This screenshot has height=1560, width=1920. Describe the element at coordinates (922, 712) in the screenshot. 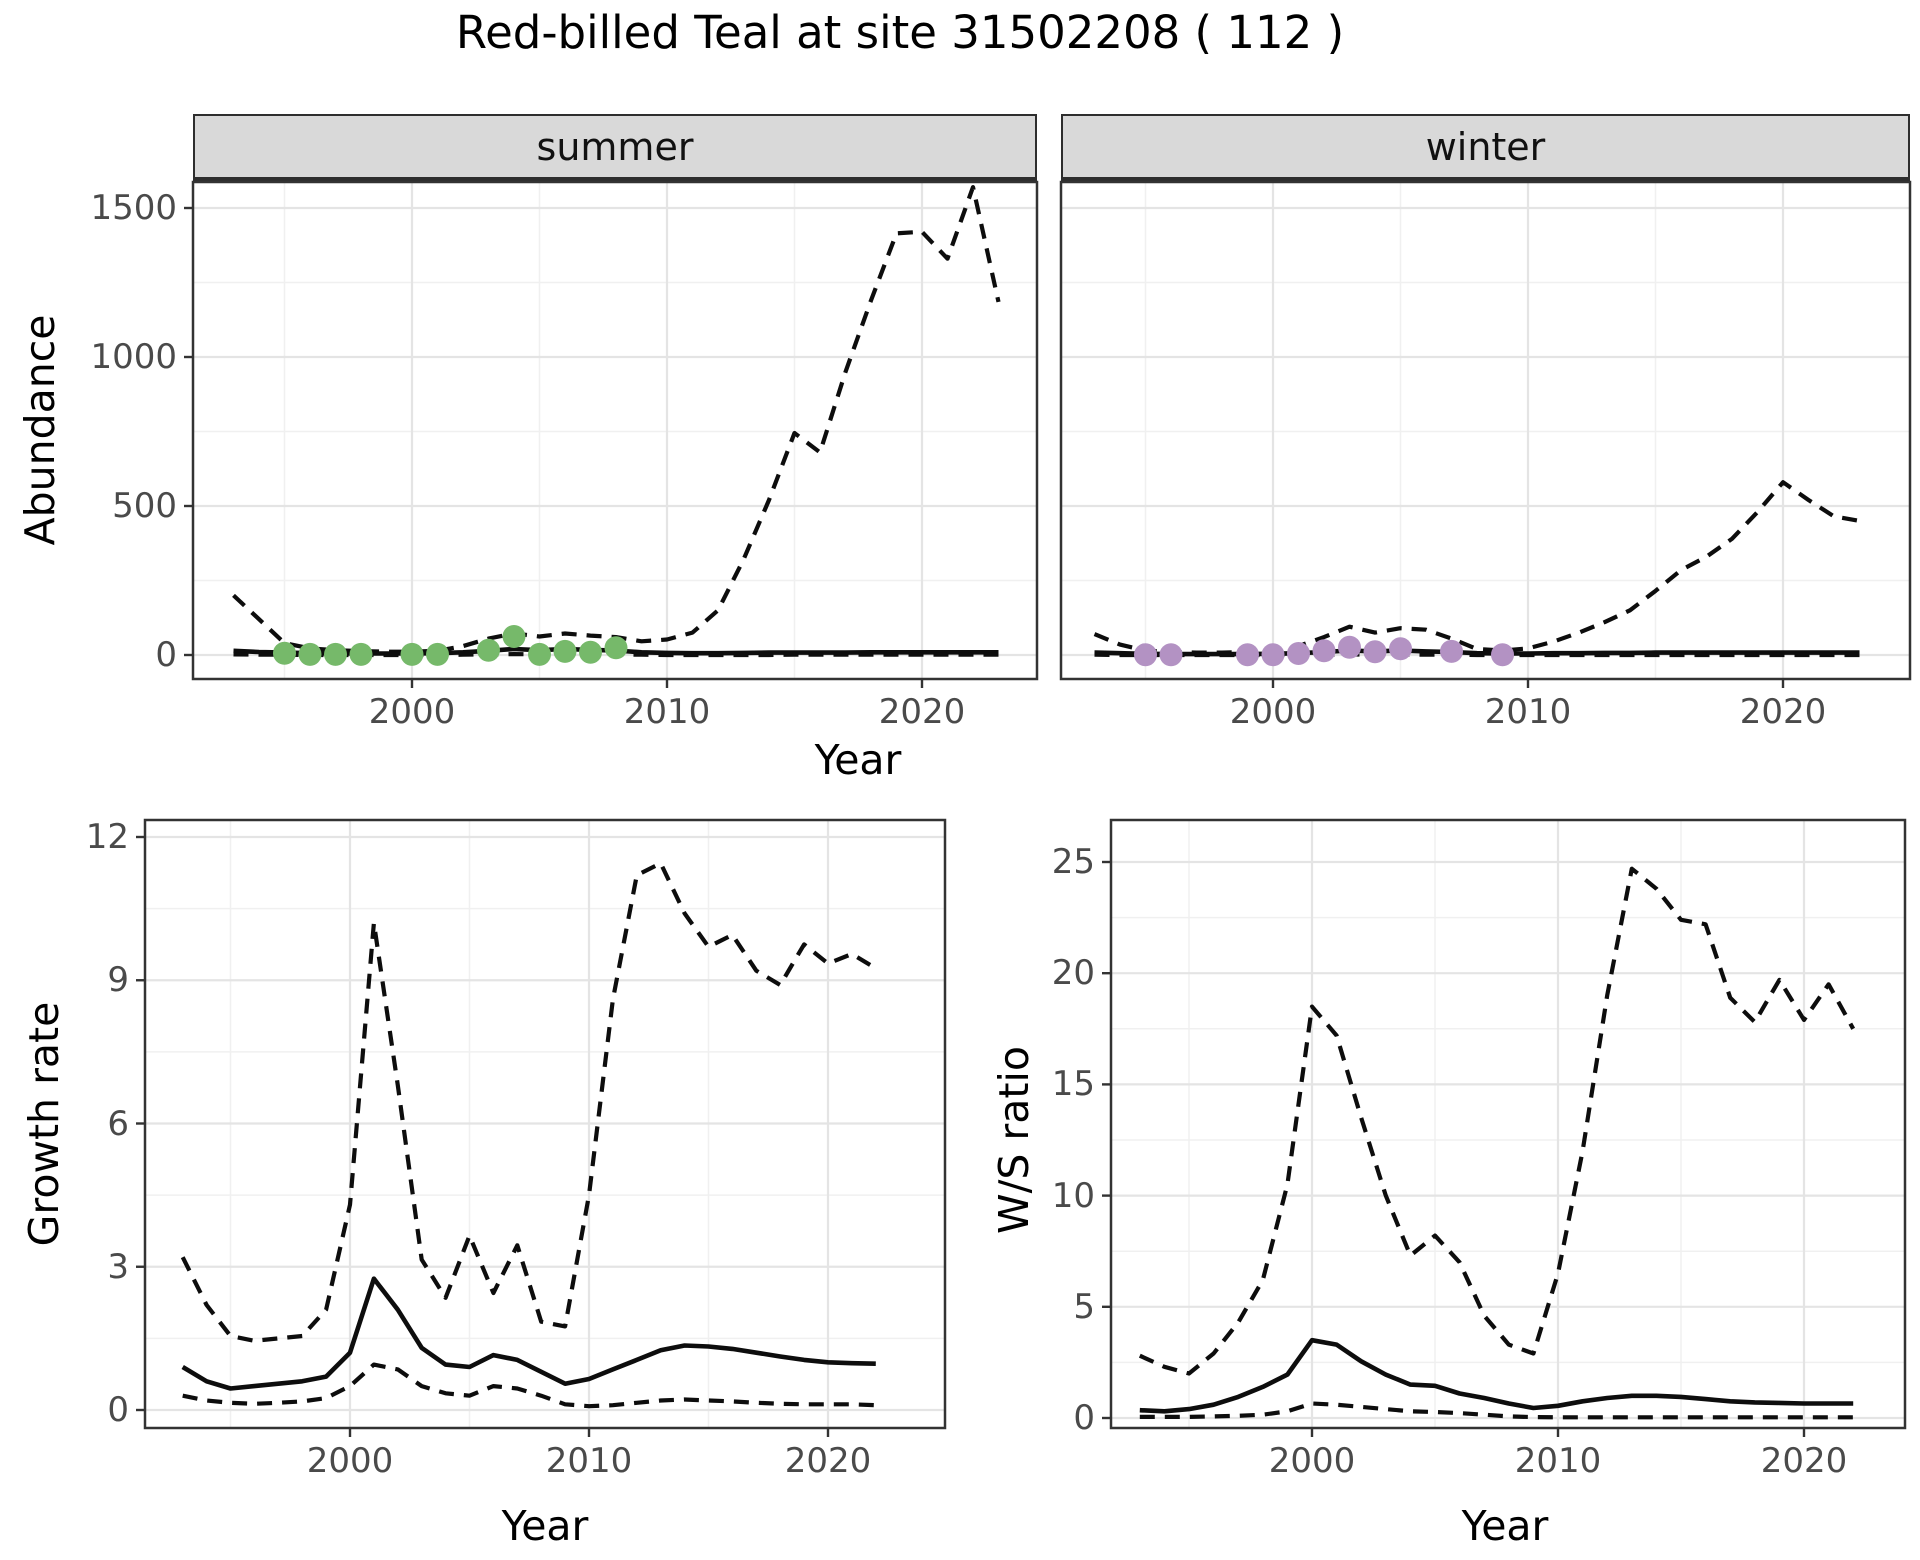

I see `summer-x-tick-label: 2020` at that location.